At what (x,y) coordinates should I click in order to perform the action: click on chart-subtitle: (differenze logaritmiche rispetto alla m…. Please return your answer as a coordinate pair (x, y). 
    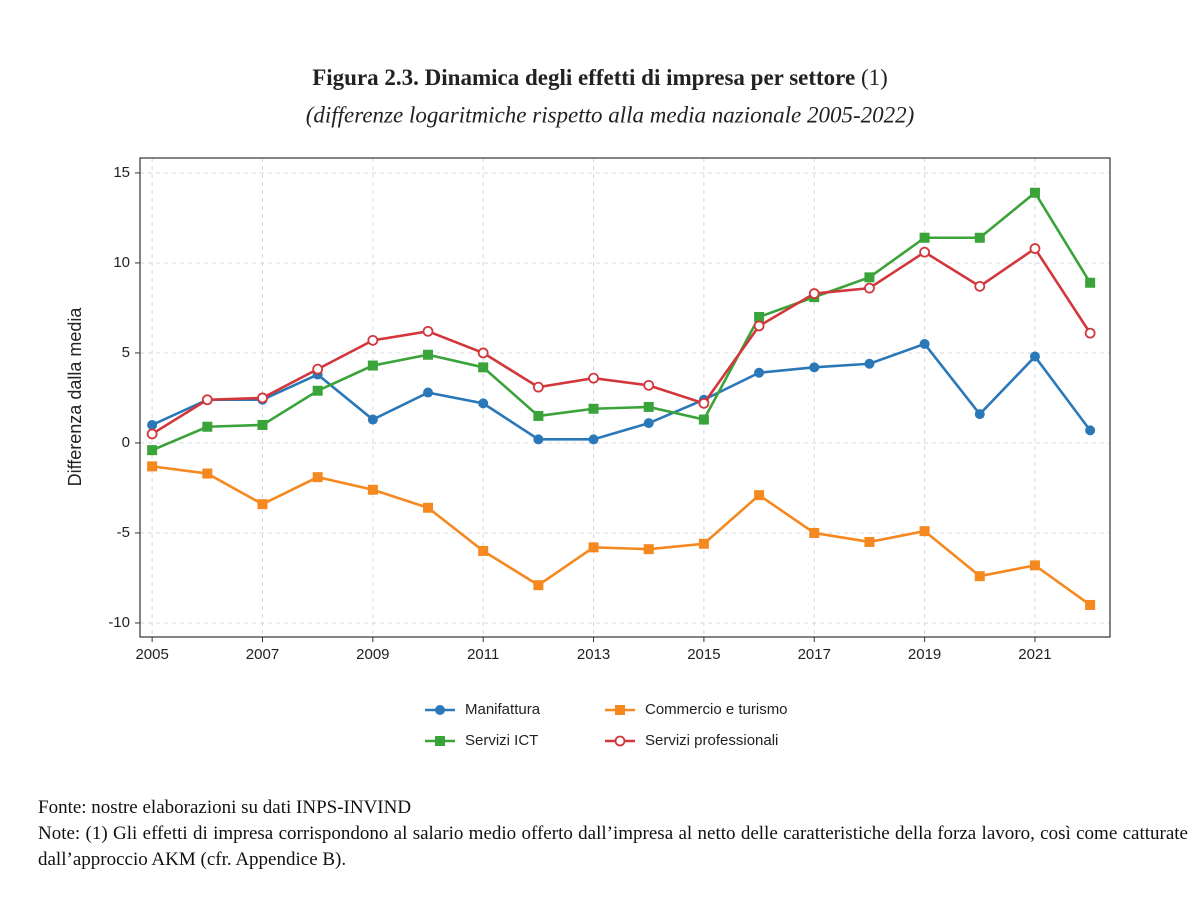
    Looking at the image, I should click on (610, 114).